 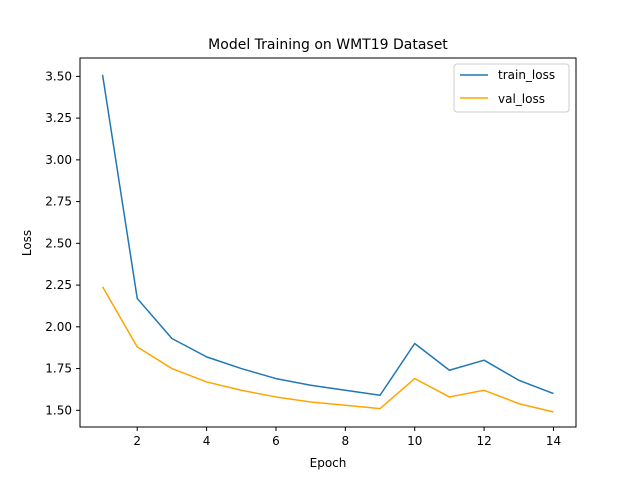 What do you see at coordinates (58, 369) in the screenshot?
I see `y-tick-label: 1.75` at bounding box center [58, 369].